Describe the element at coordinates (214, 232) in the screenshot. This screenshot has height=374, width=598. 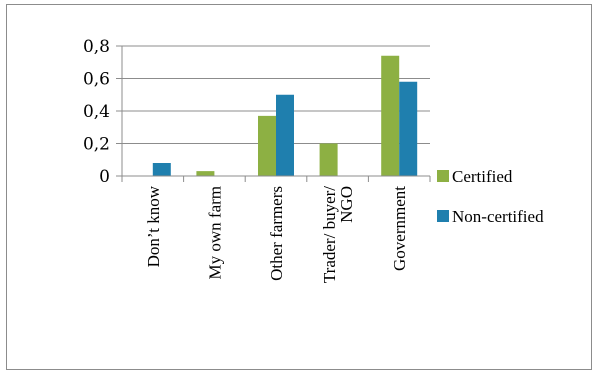
I see `x-category-label: My own farm` at that location.